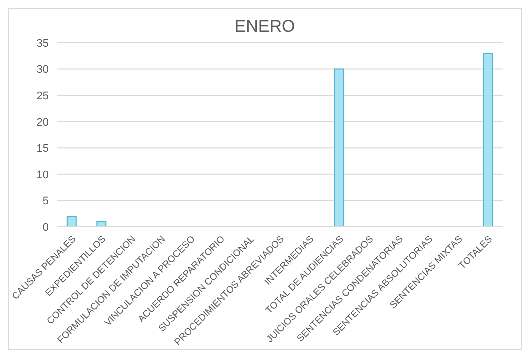 The height and width of the screenshot is (358, 530). What do you see at coordinates (42, 175) in the screenshot?
I see `y-tick-label: 10` at bounding box center [42, 175].